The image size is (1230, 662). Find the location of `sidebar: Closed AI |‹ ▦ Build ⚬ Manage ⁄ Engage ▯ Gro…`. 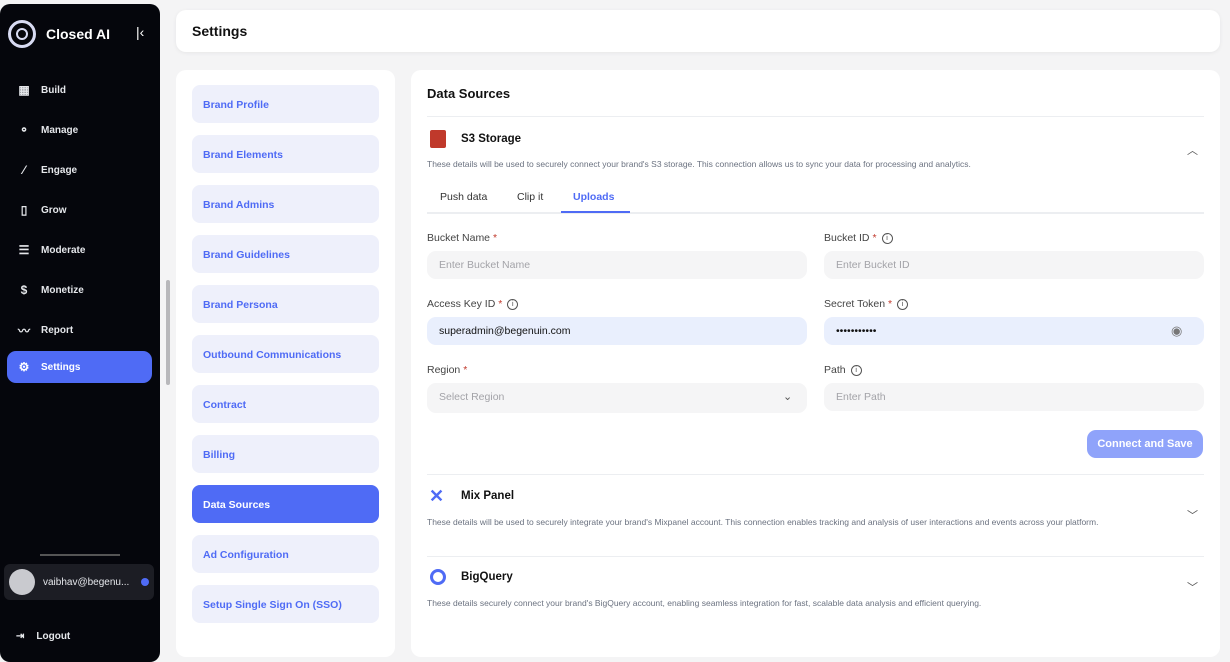

sidebar: Closed AI |‹ ▦ Build ⚬ Manage ⁄ Engage ▯ Gro… is located at coordinates (80, 333).